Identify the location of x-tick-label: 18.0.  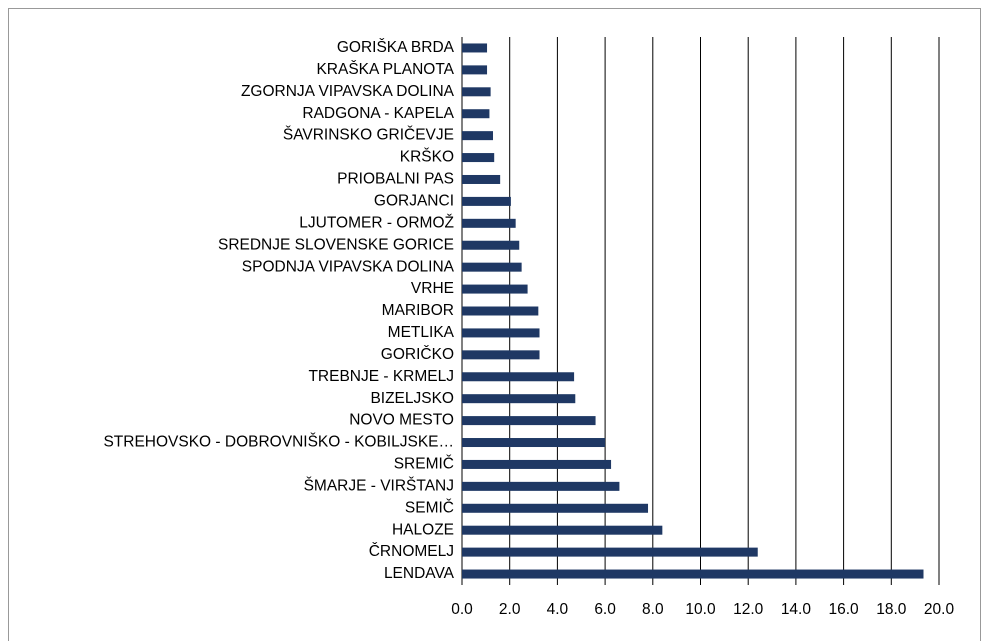
(891, 609).